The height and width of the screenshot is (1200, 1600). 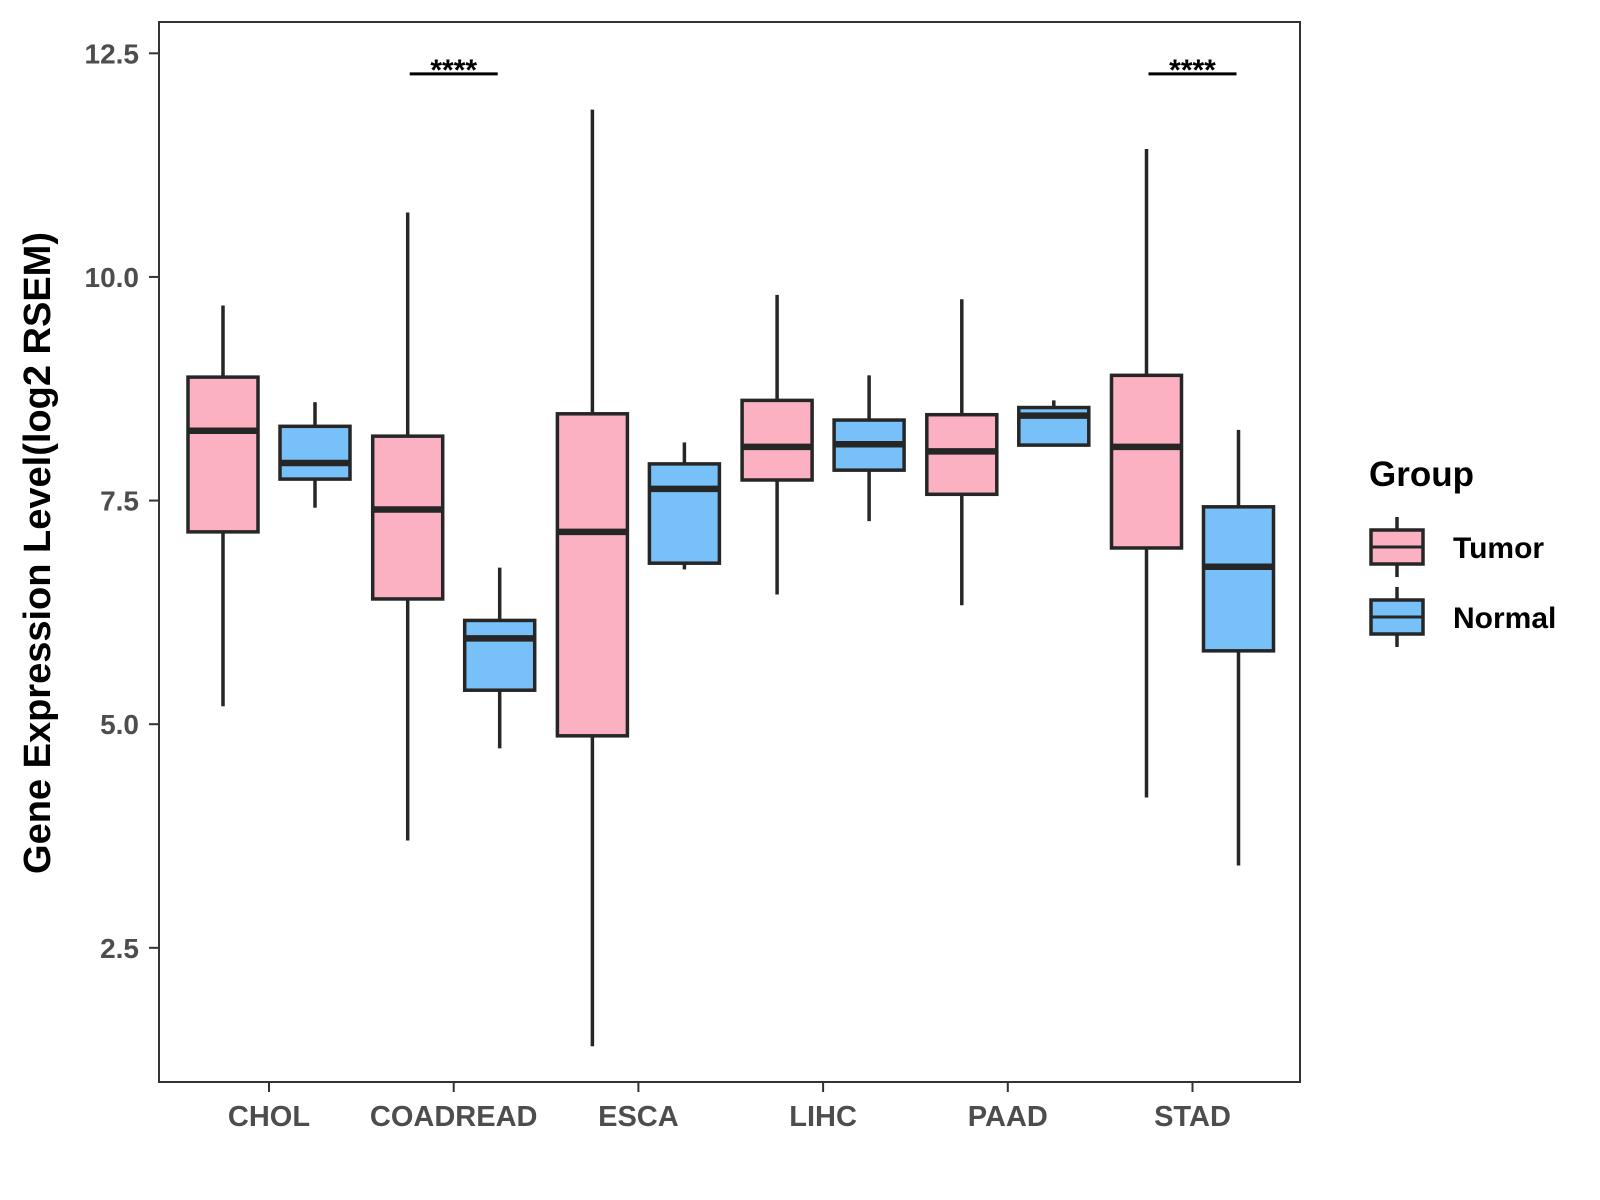 What do you see at coordinates (119, 948) in the screenshot?
I see `y-tick-label: 2.5` at bounding box center [119, 948].